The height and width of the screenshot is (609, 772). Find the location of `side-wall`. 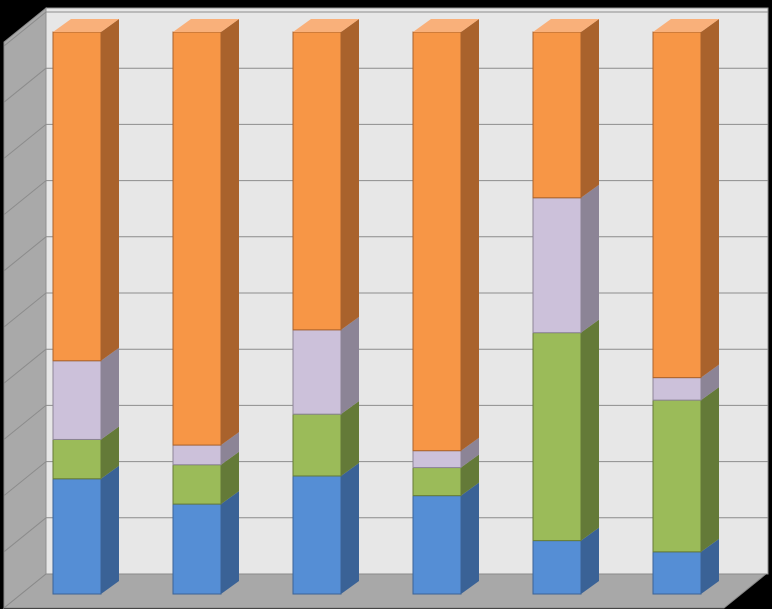

side-wall is located at coordinates (25, 307).